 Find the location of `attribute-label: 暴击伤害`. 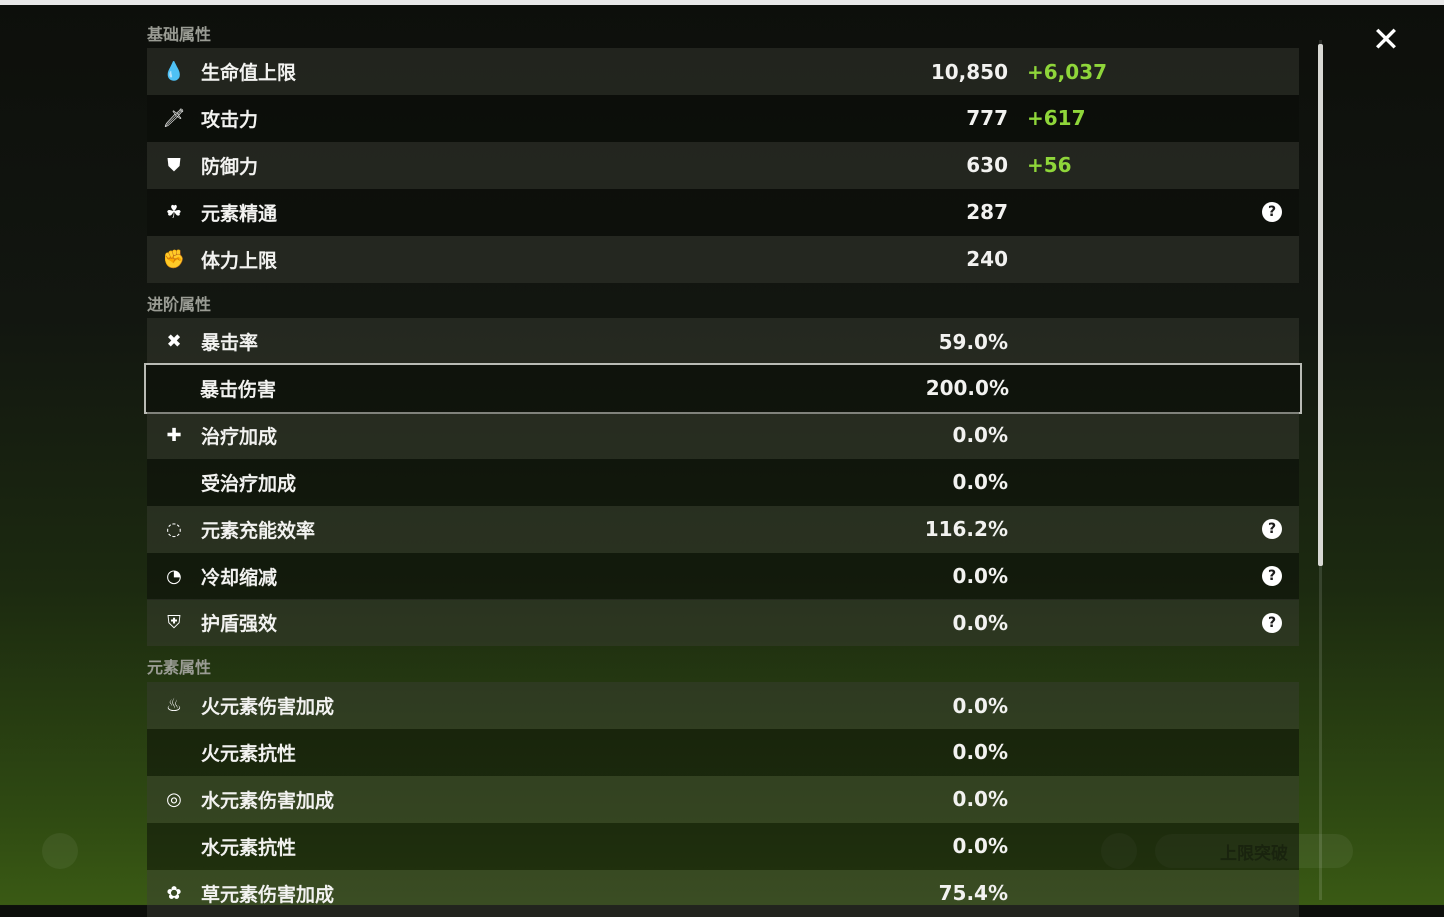

attribute-label: 暴击伤害 is located at coordinates (238, 389).